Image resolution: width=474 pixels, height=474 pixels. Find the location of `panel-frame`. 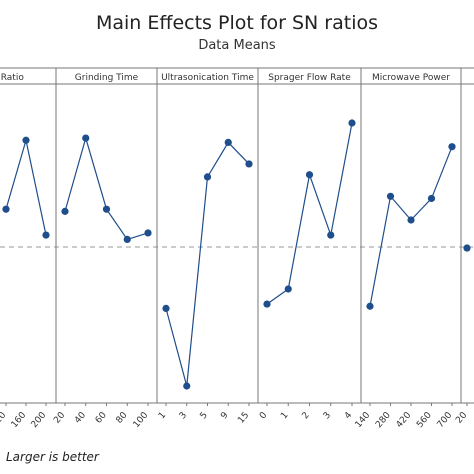

panel-frame is located at coordinates (467, 235).